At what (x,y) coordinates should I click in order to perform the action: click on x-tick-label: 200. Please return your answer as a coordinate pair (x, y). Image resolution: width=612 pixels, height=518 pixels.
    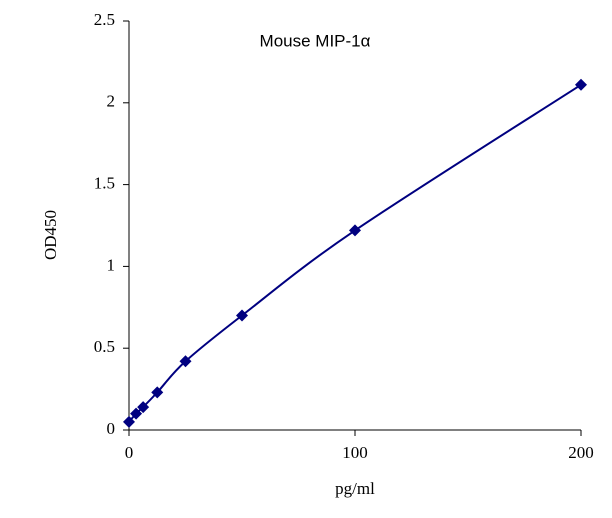
    Looking at the image, I should click on (581, 452).